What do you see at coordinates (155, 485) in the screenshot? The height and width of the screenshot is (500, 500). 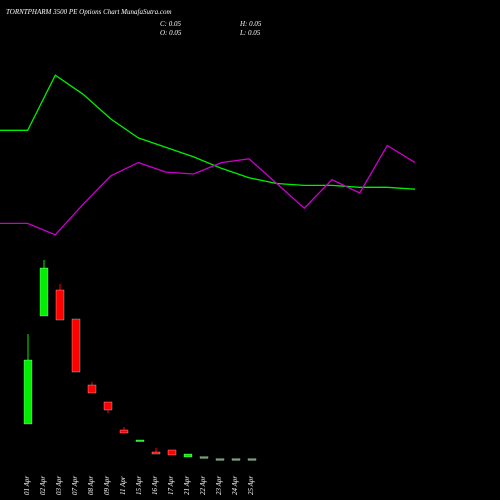 I see `x-tick-label: 16 Apr` at bounding box center [155, 485].